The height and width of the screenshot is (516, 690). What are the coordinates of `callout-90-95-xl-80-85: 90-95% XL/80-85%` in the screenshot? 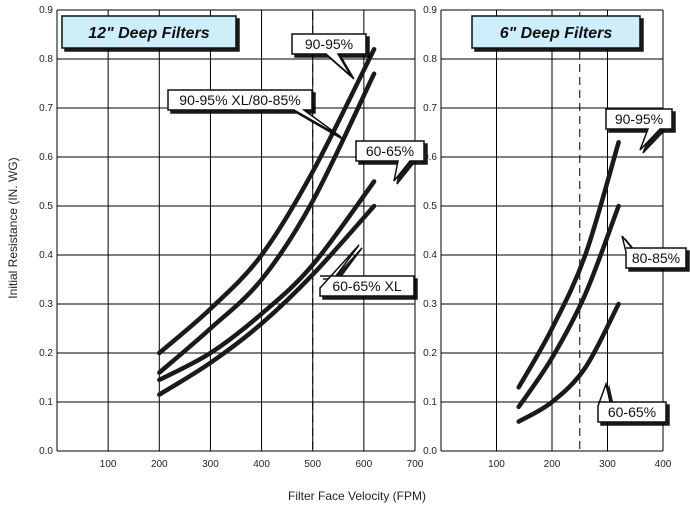 It's located at (254, 113).